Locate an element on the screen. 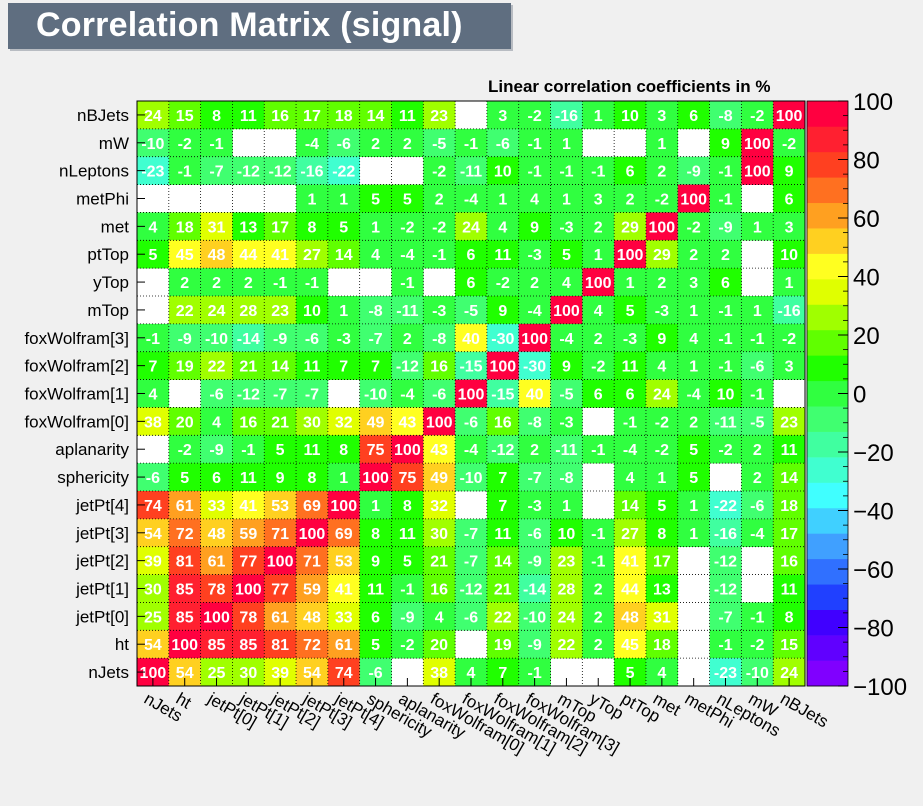 This screenshot has height=806, width=923. cell-value-label: 19 is located at coordinates (503, 645).